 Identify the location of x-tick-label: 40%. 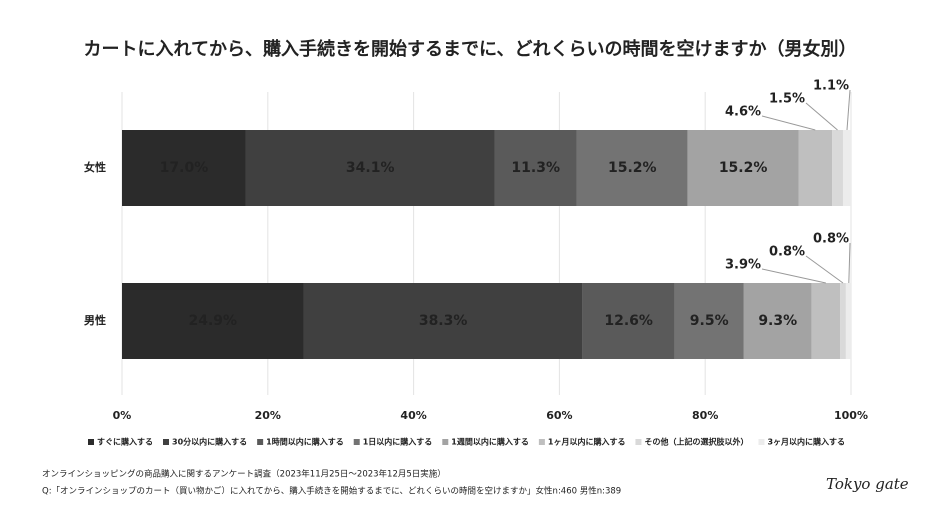
(413, 415).